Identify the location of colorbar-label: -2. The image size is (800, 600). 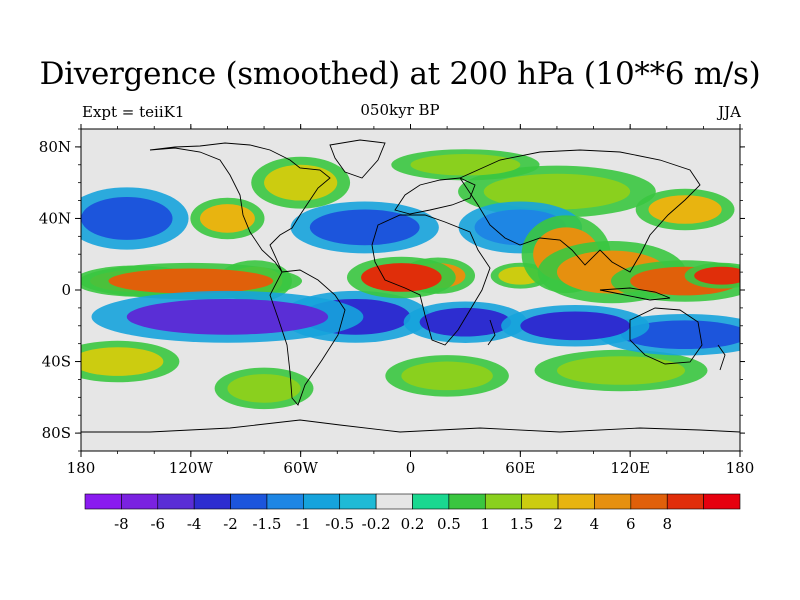
(230, 524).